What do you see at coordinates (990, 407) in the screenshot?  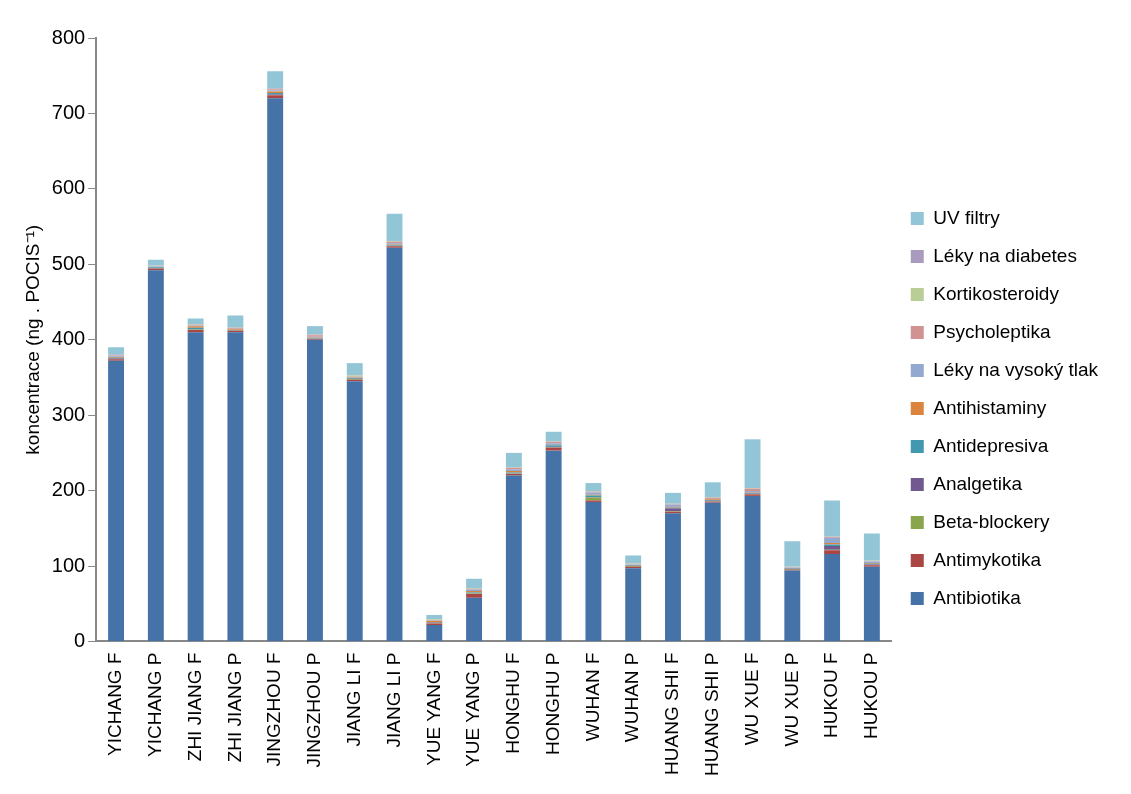 I see `legend-label: Antihistaminy` at bounding box center [990, 407].